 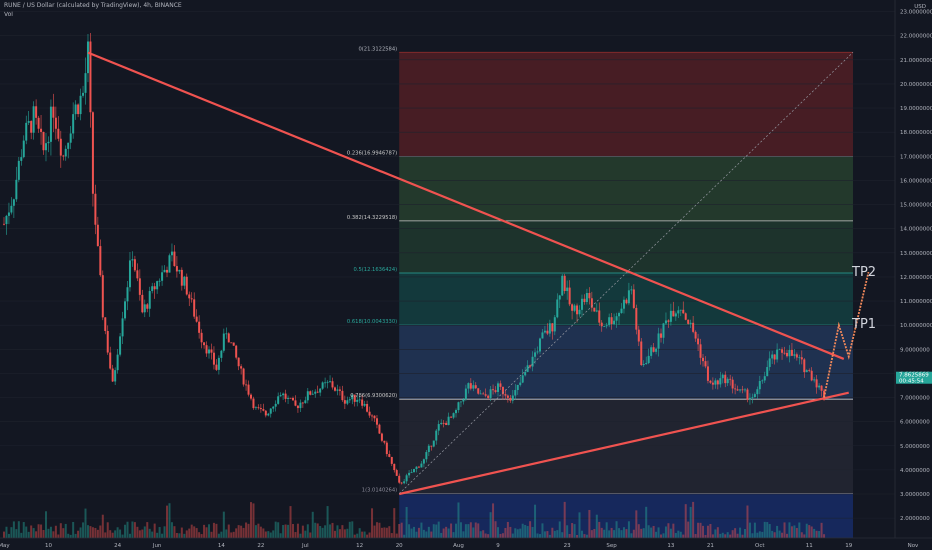 What do you see at coordinates (379, 491) in the screenshot?
I see `fib-level-label: 1(3.0140264)` at bounding box center [379, 491].